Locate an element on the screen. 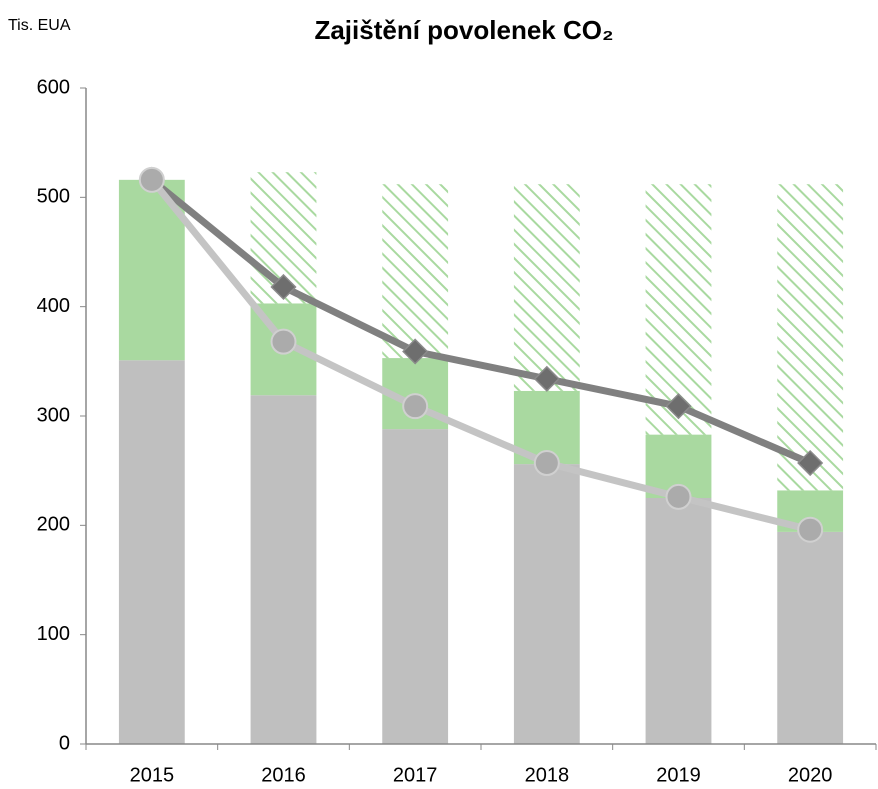 The image size is (878, 789). x-tick-label: 2016 is located at coordinates (283, 775).